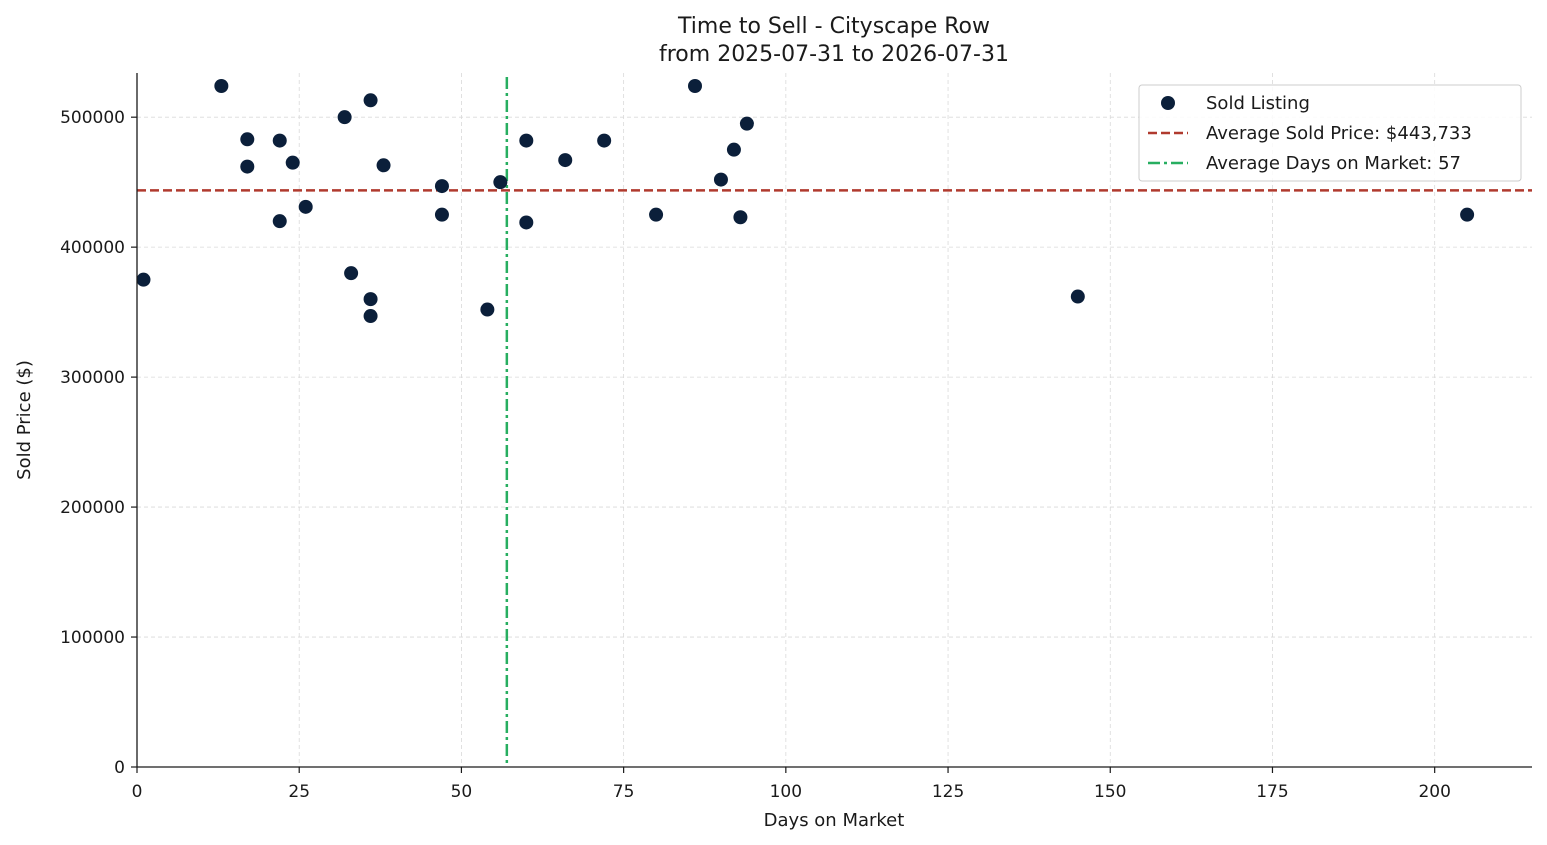  What do you see at coordinates (786, 792) in the screenshot?
I see `x-tick-label: 100` at bounding box center [786, 792].